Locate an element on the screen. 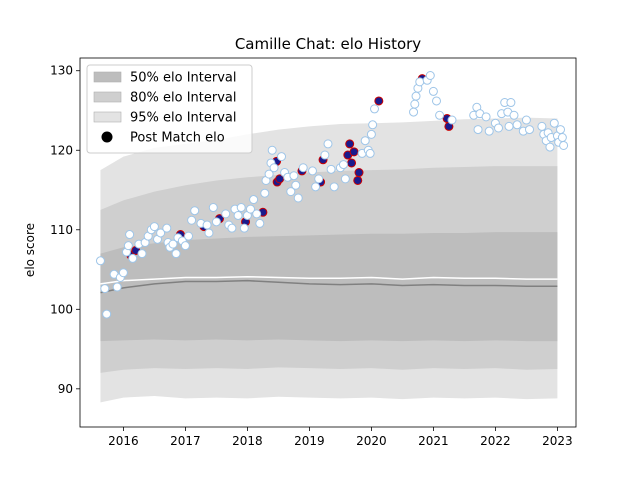 The width and height of the screenshot is (640, 480). x-tick-label: 2019 is located at coordinates (309, 441).